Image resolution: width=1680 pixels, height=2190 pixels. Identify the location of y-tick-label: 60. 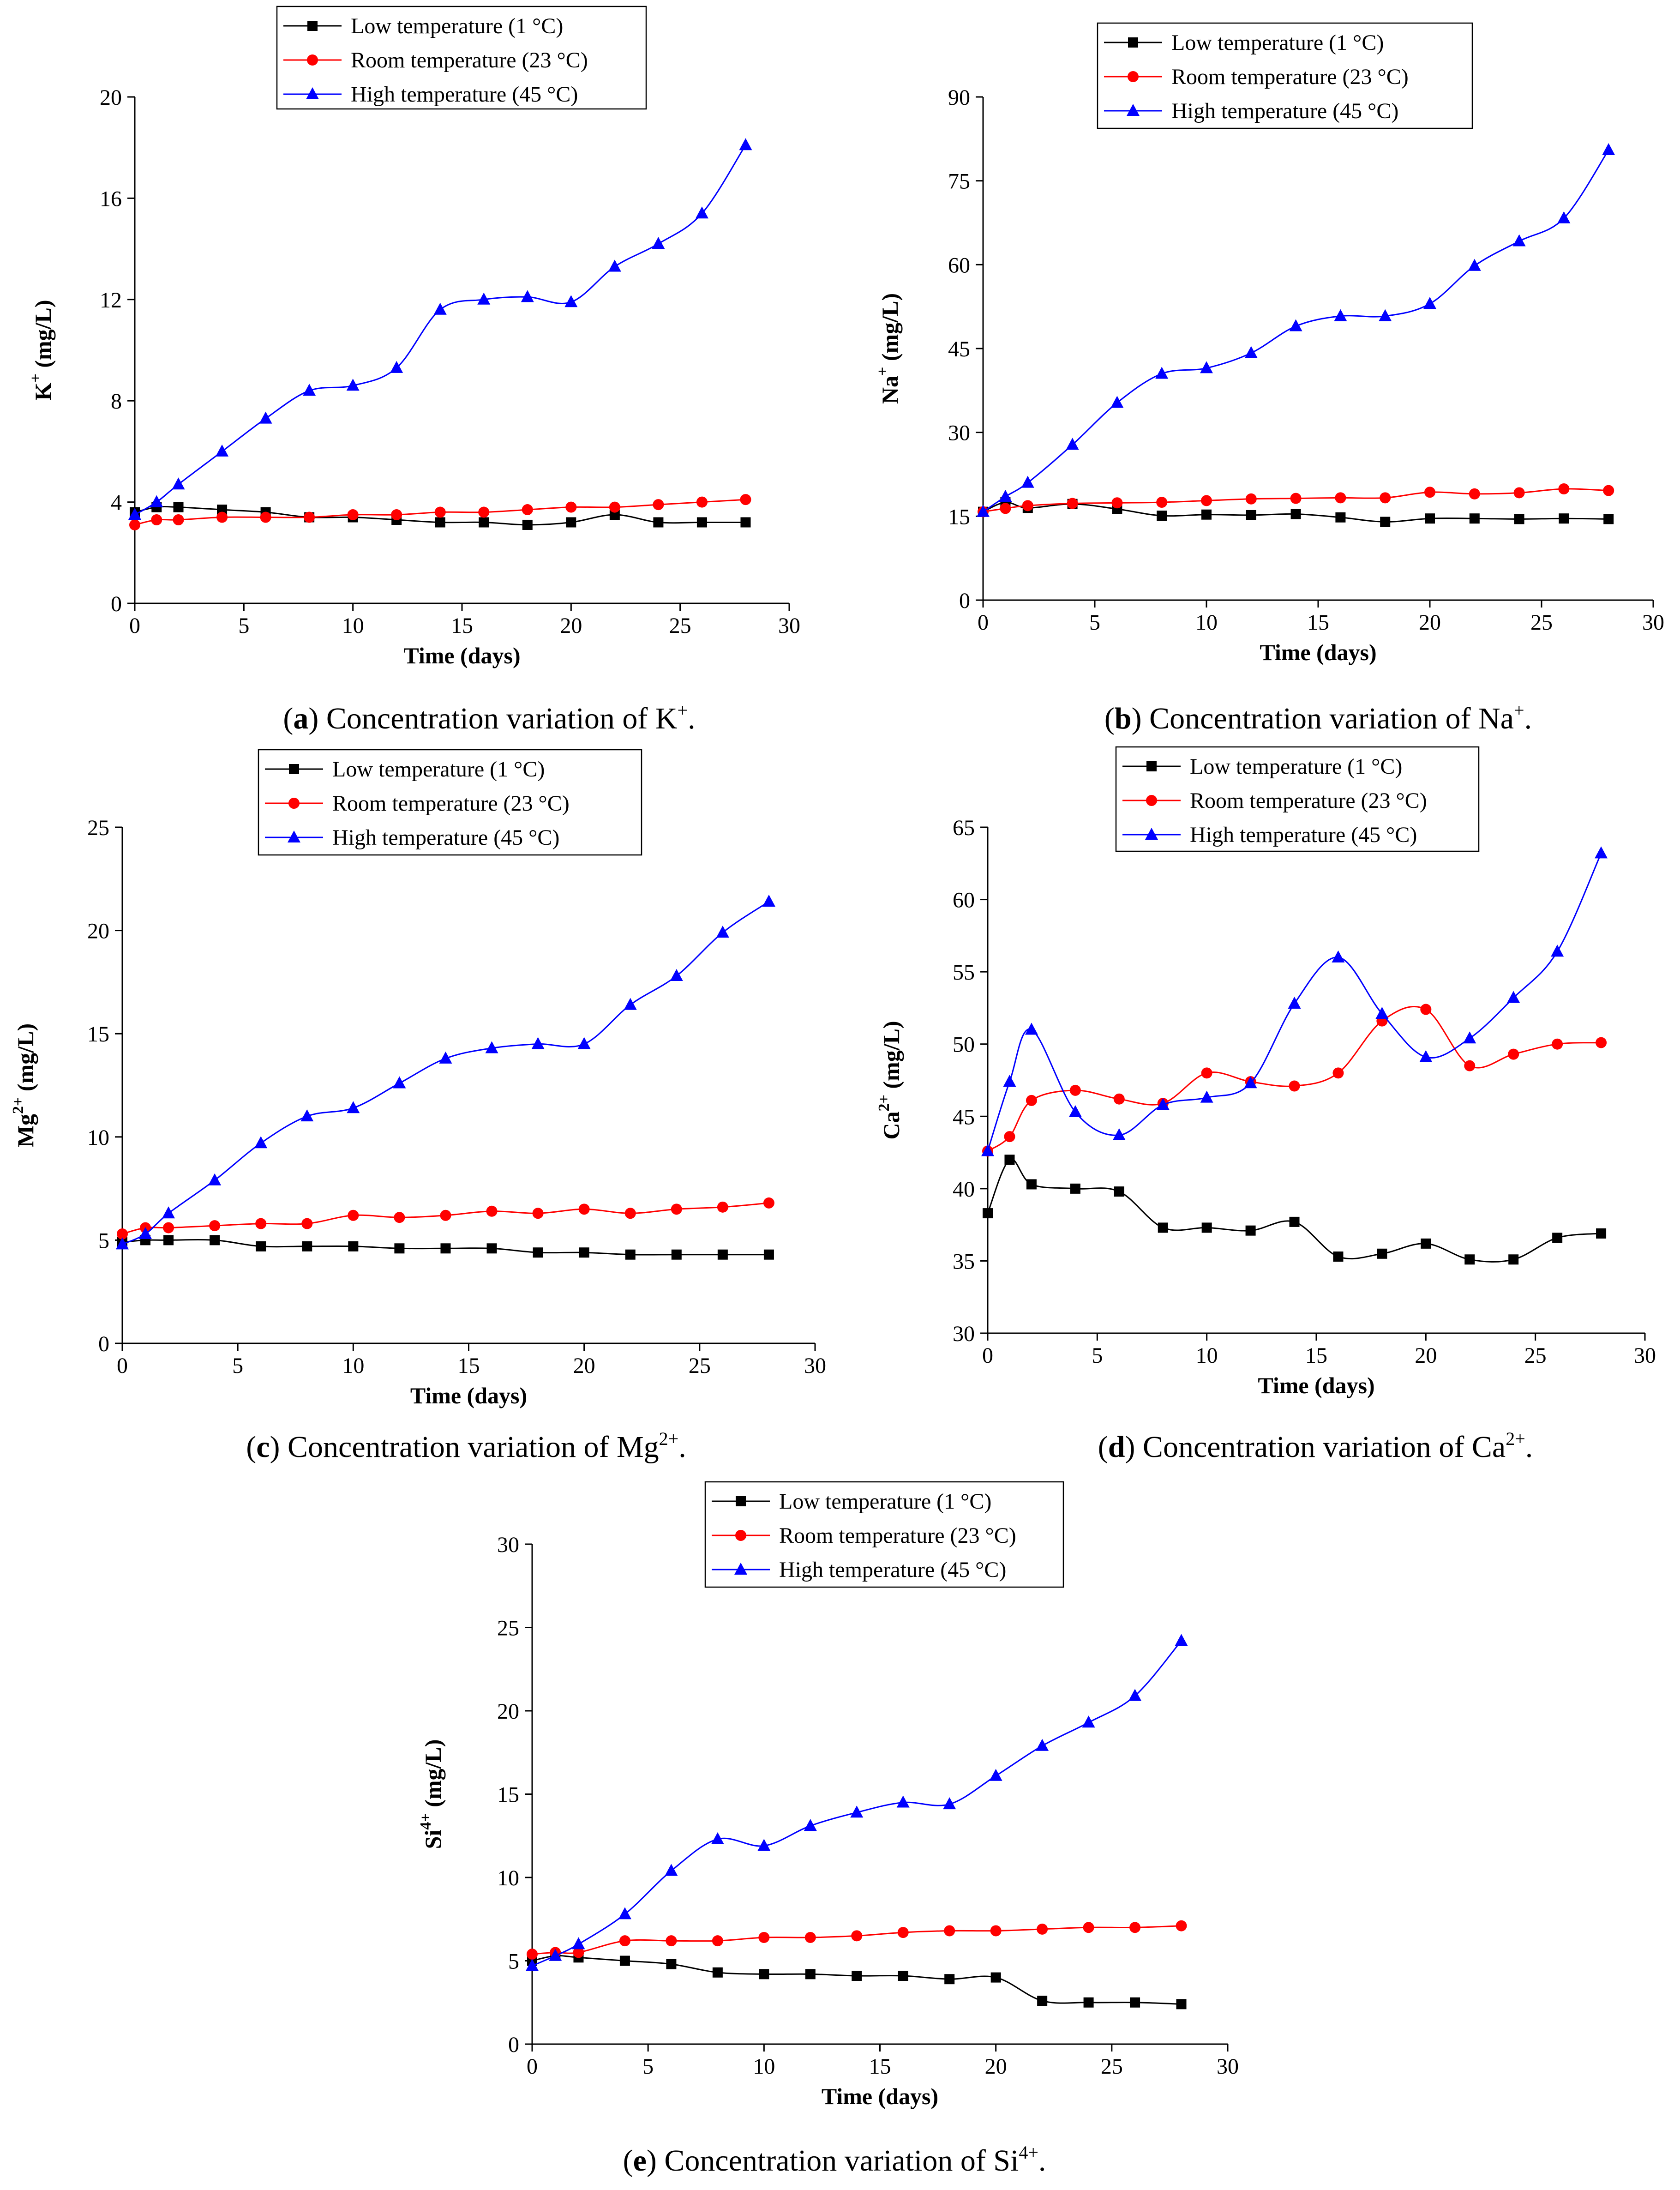
(959, 265).